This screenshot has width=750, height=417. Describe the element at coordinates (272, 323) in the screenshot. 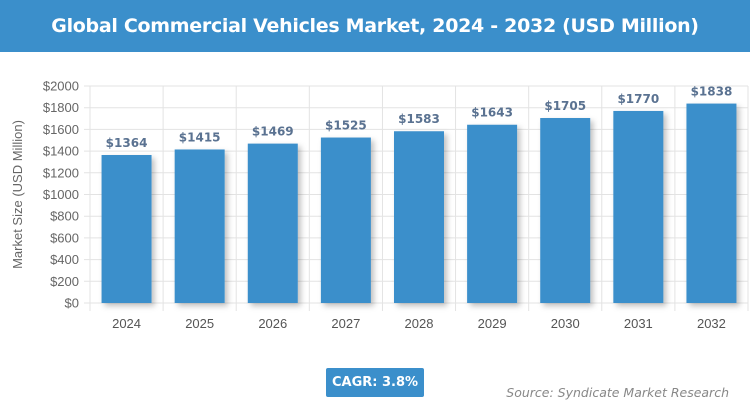

I see `x-tick-label: 2026` at that location.